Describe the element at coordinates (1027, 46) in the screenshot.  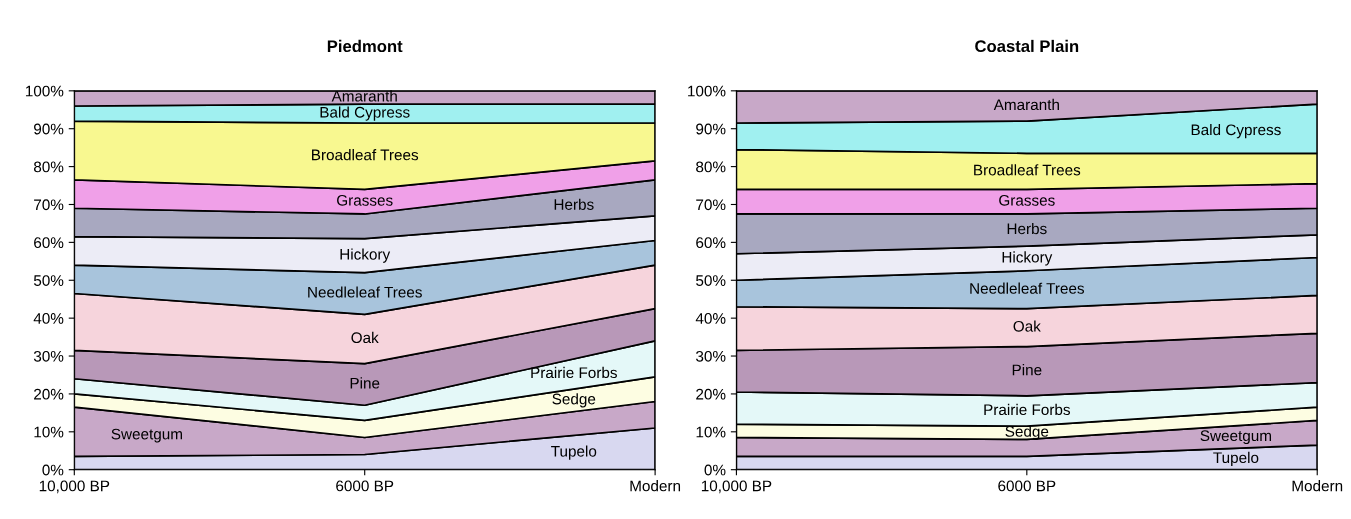
I see `chart-title: Coastal Plain` at that location.